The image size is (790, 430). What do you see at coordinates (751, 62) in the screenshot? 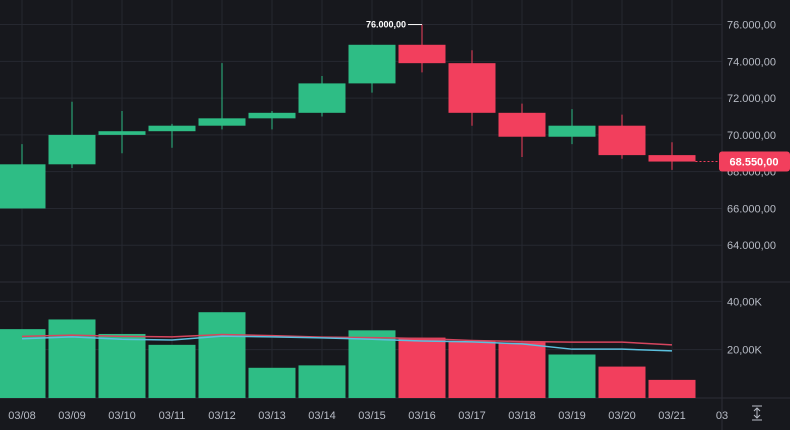
I see `price-tick-label: 74.000,00` at bounding box center [751, 62].